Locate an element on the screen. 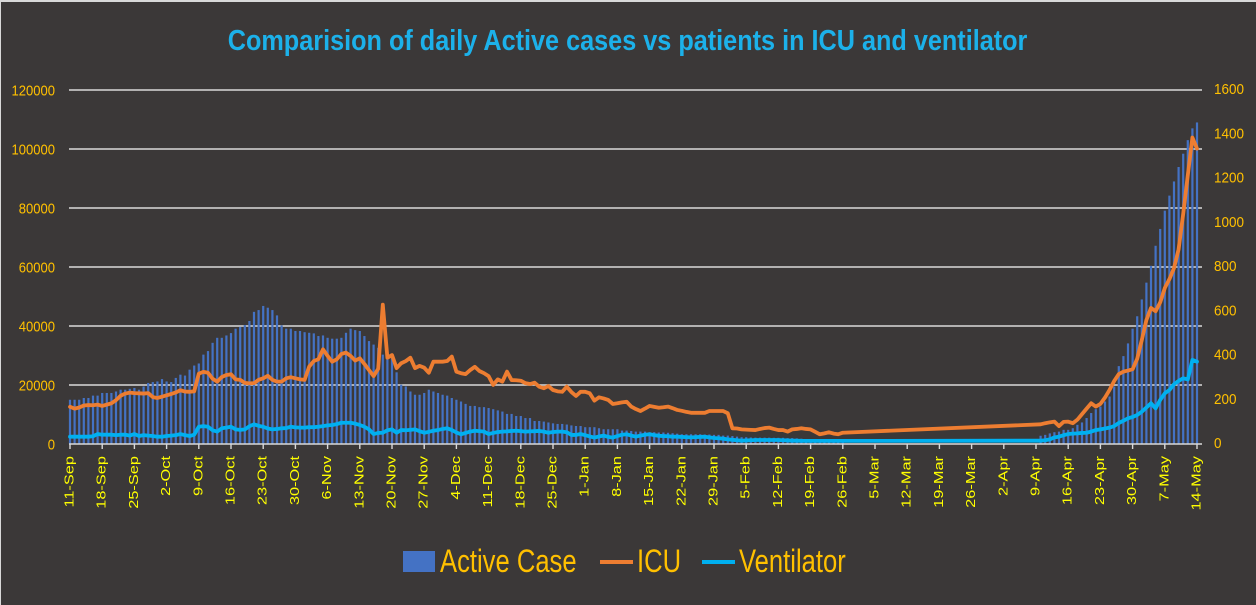 The image size is (1256, 605). y-right-tick-label: 200 is located at coordinates (1225, 399).